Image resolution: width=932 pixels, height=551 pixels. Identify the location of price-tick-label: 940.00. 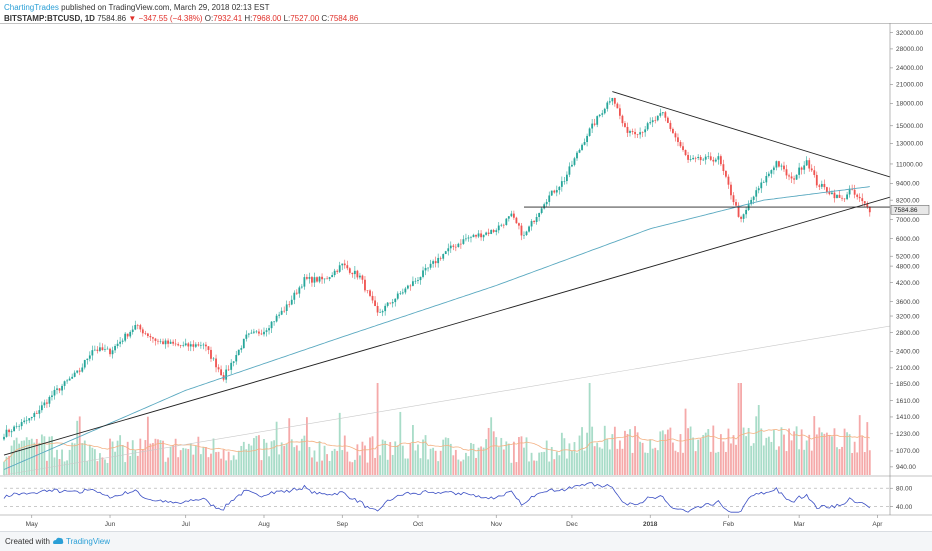
(906, 467).